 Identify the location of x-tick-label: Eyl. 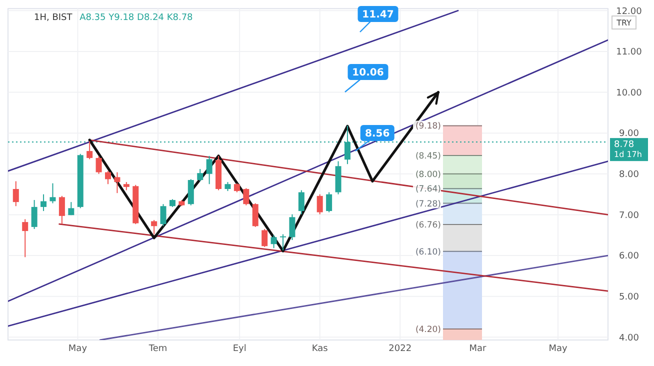
(239, 349).